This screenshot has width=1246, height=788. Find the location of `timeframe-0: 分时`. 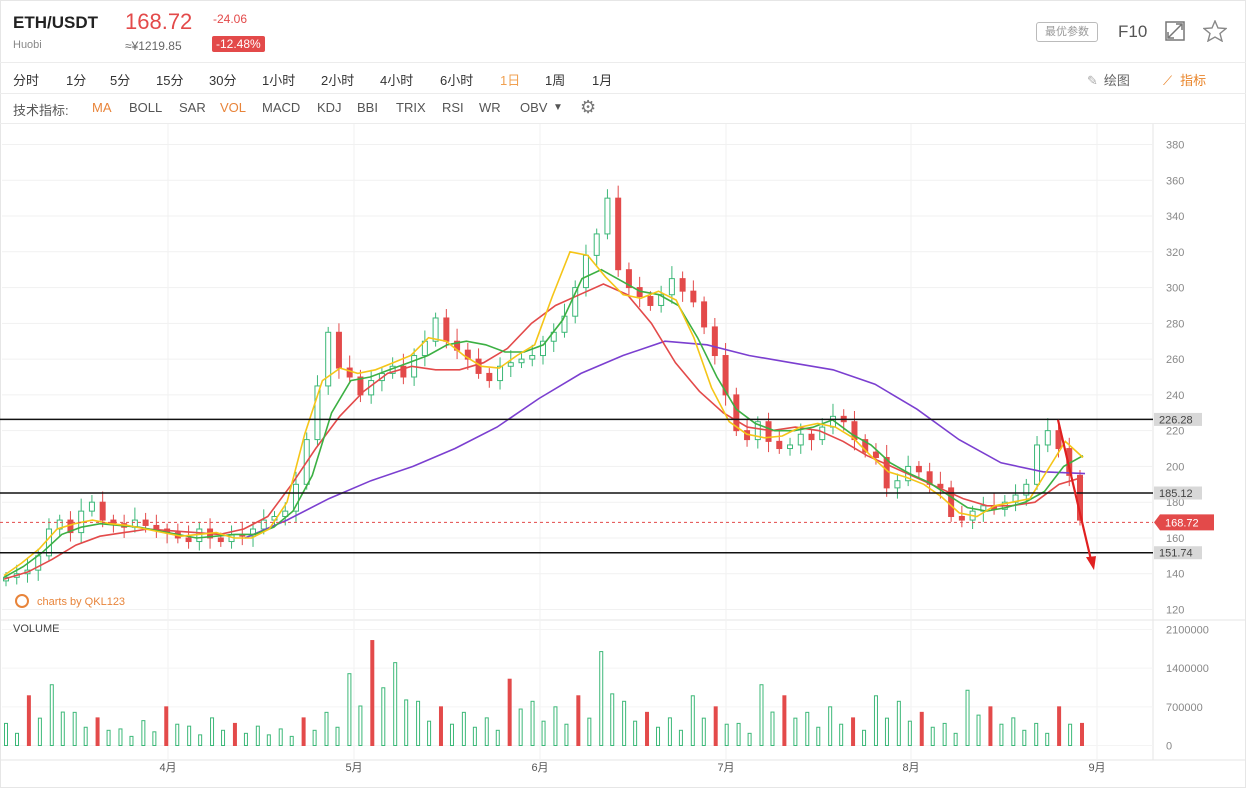

timeframe-0: 分时 is located at coordinates (26, 80).